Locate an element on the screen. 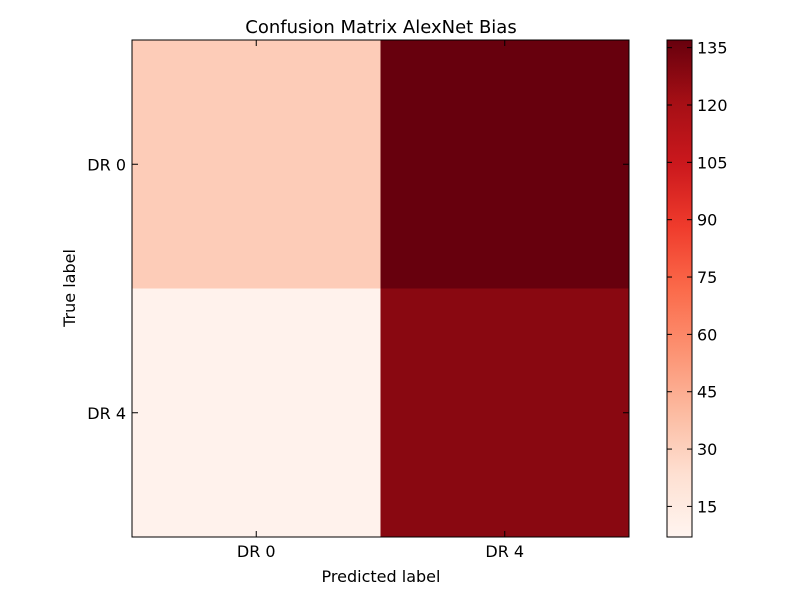  colorbar-tick-label: 90 is located at coordinates (707, 220).